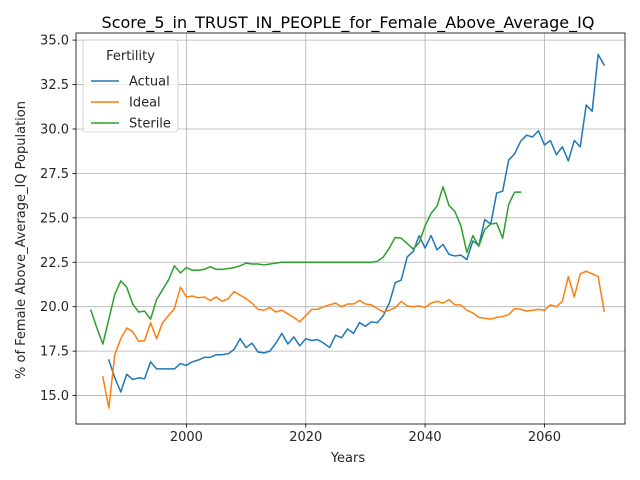  I want to click on y-tick-label: 25.0, so click(54, 218).